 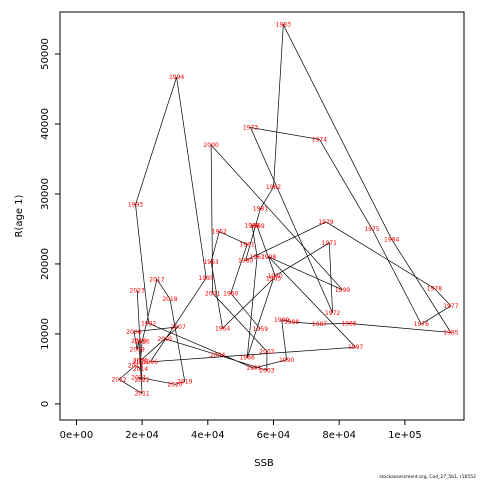 What do you see at coordinates (256, 257) in the screenshot?
I see `year-label: 1967` at bounding box center [256, 257].